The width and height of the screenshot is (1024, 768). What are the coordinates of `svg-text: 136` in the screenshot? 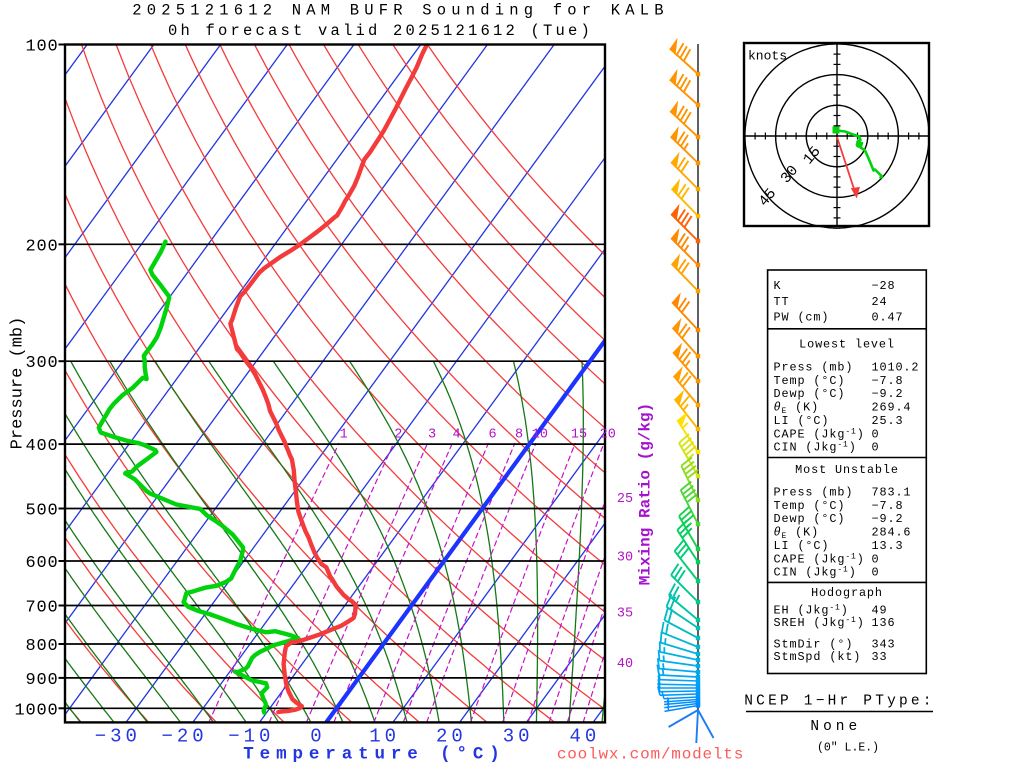 It's located at (884, 623).